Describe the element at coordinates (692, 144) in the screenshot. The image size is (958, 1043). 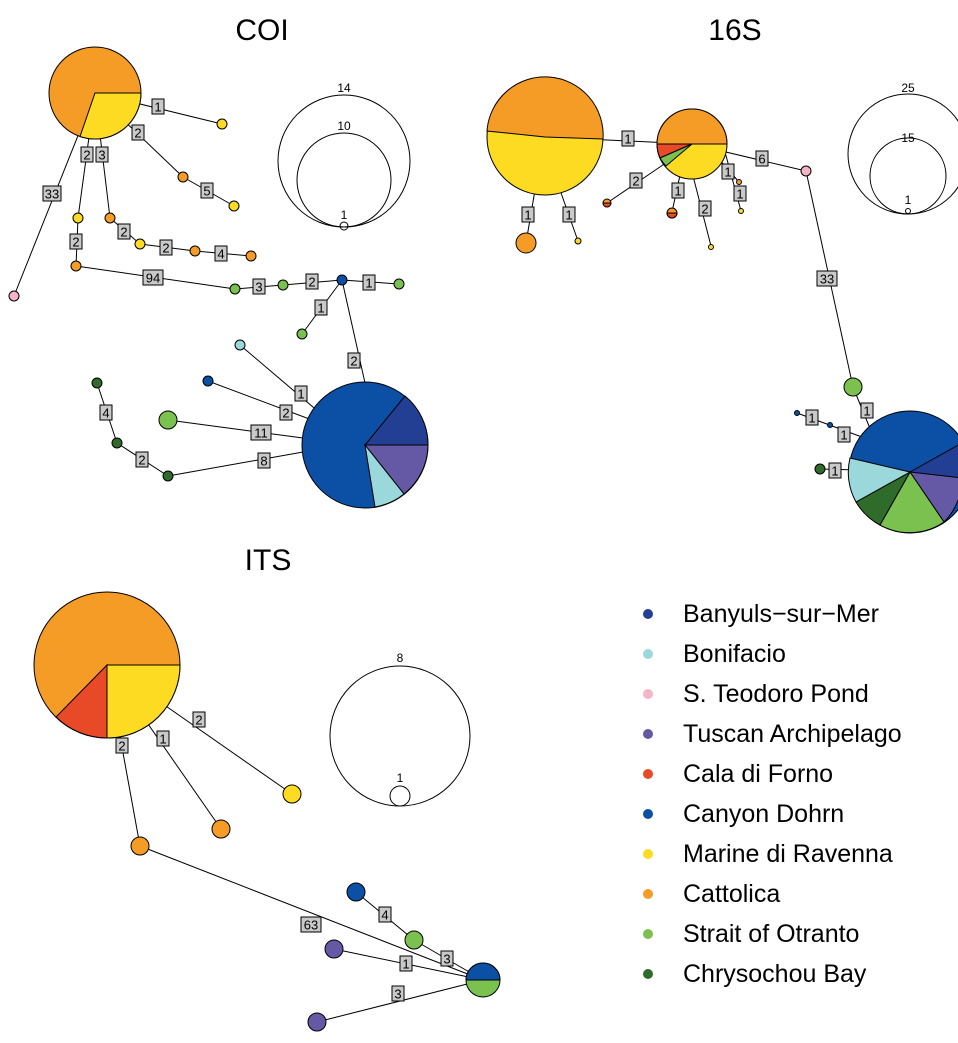
I see `16s-haplotype-mid` at that location.